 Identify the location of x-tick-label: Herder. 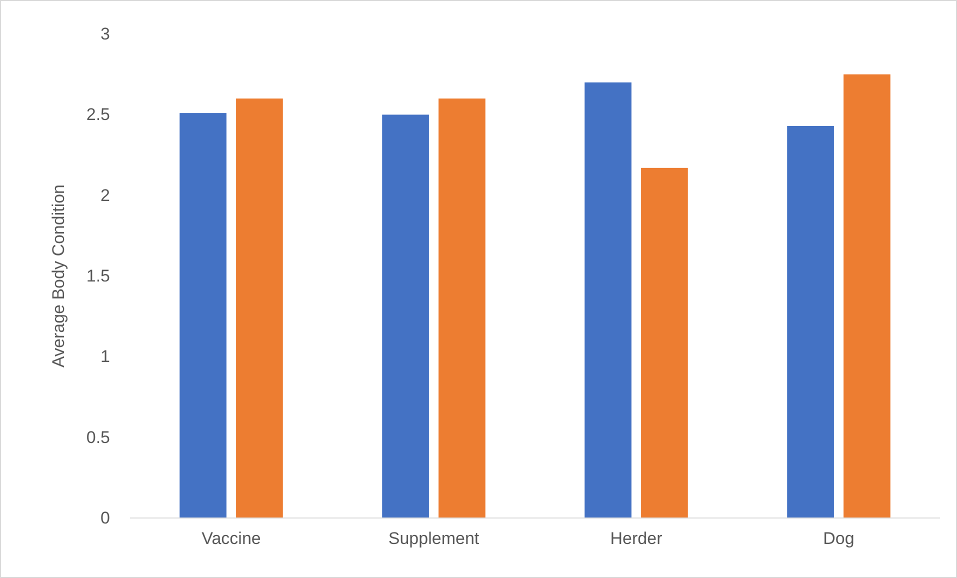
(636, 538).